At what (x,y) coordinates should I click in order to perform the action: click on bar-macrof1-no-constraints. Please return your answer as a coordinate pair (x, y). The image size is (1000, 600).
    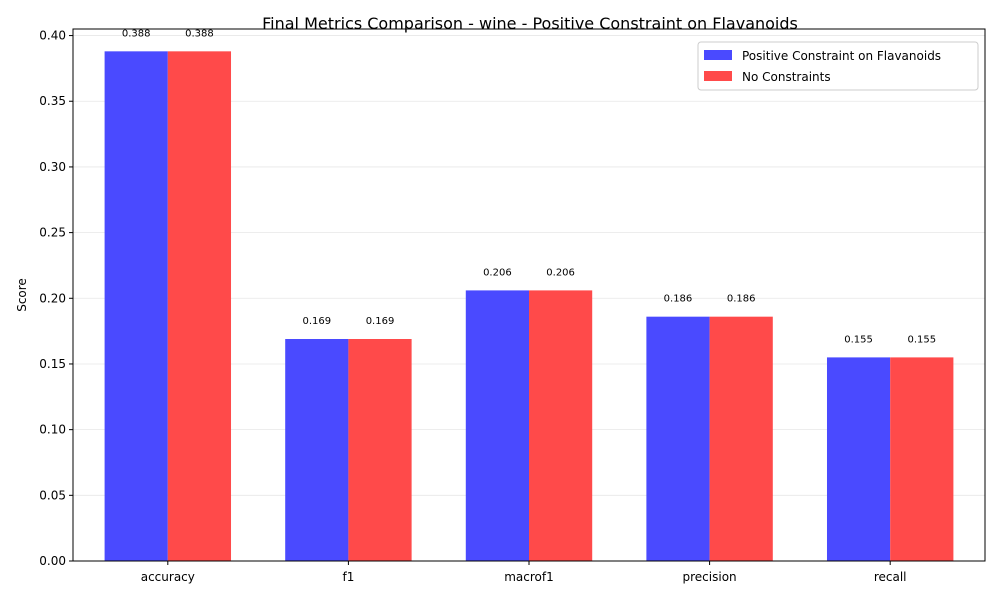
    Looking at the image, I should click on (561, 425).